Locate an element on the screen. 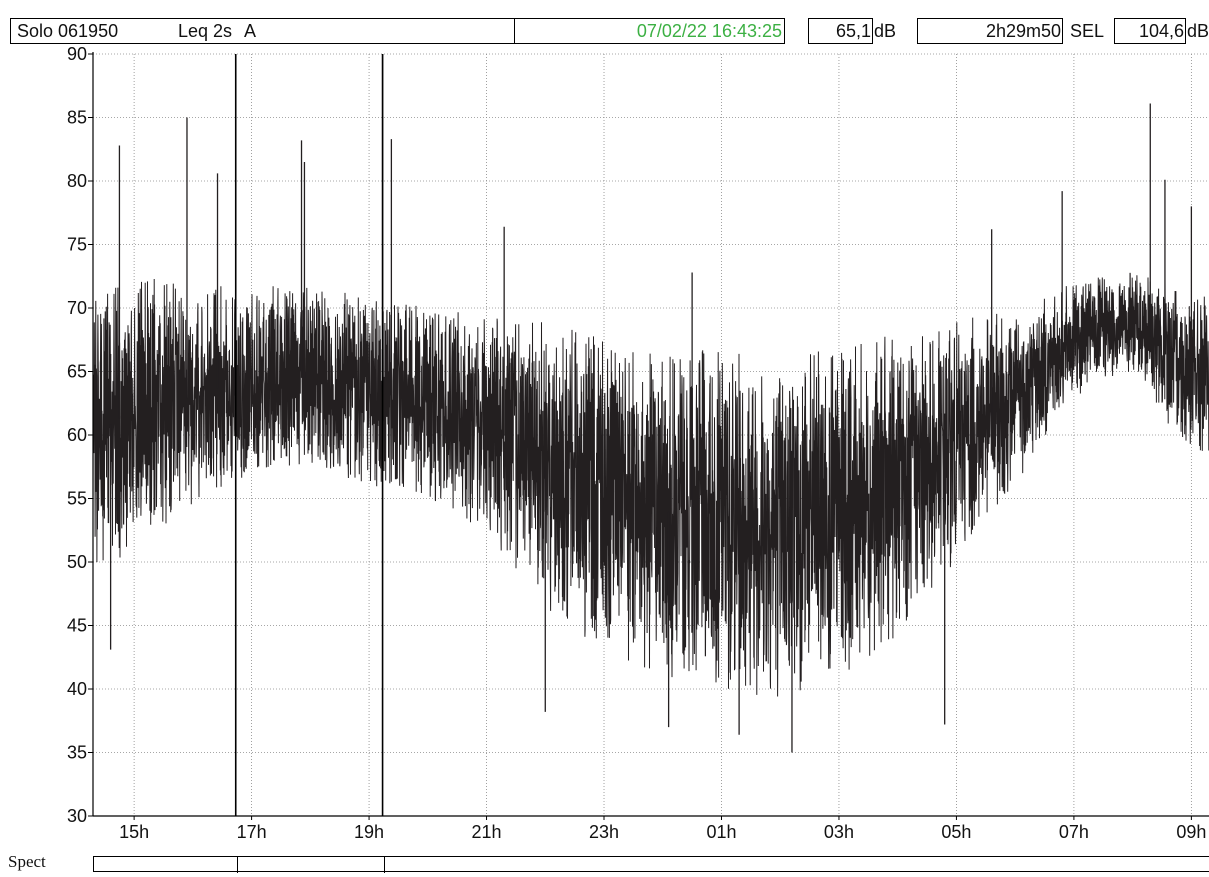 The image size is (1209, 877). sel-value-box: 104,6 is located at coordinates (1150, 31).